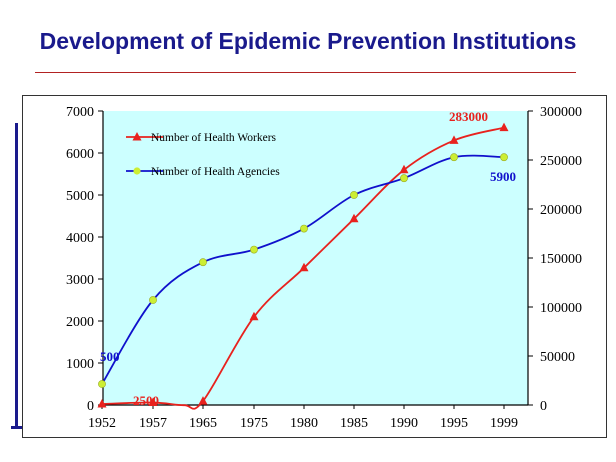 The height and width of the screenshot is (462, 616). I want to click on right-y-tick-label: 150000, so click(561, 259).